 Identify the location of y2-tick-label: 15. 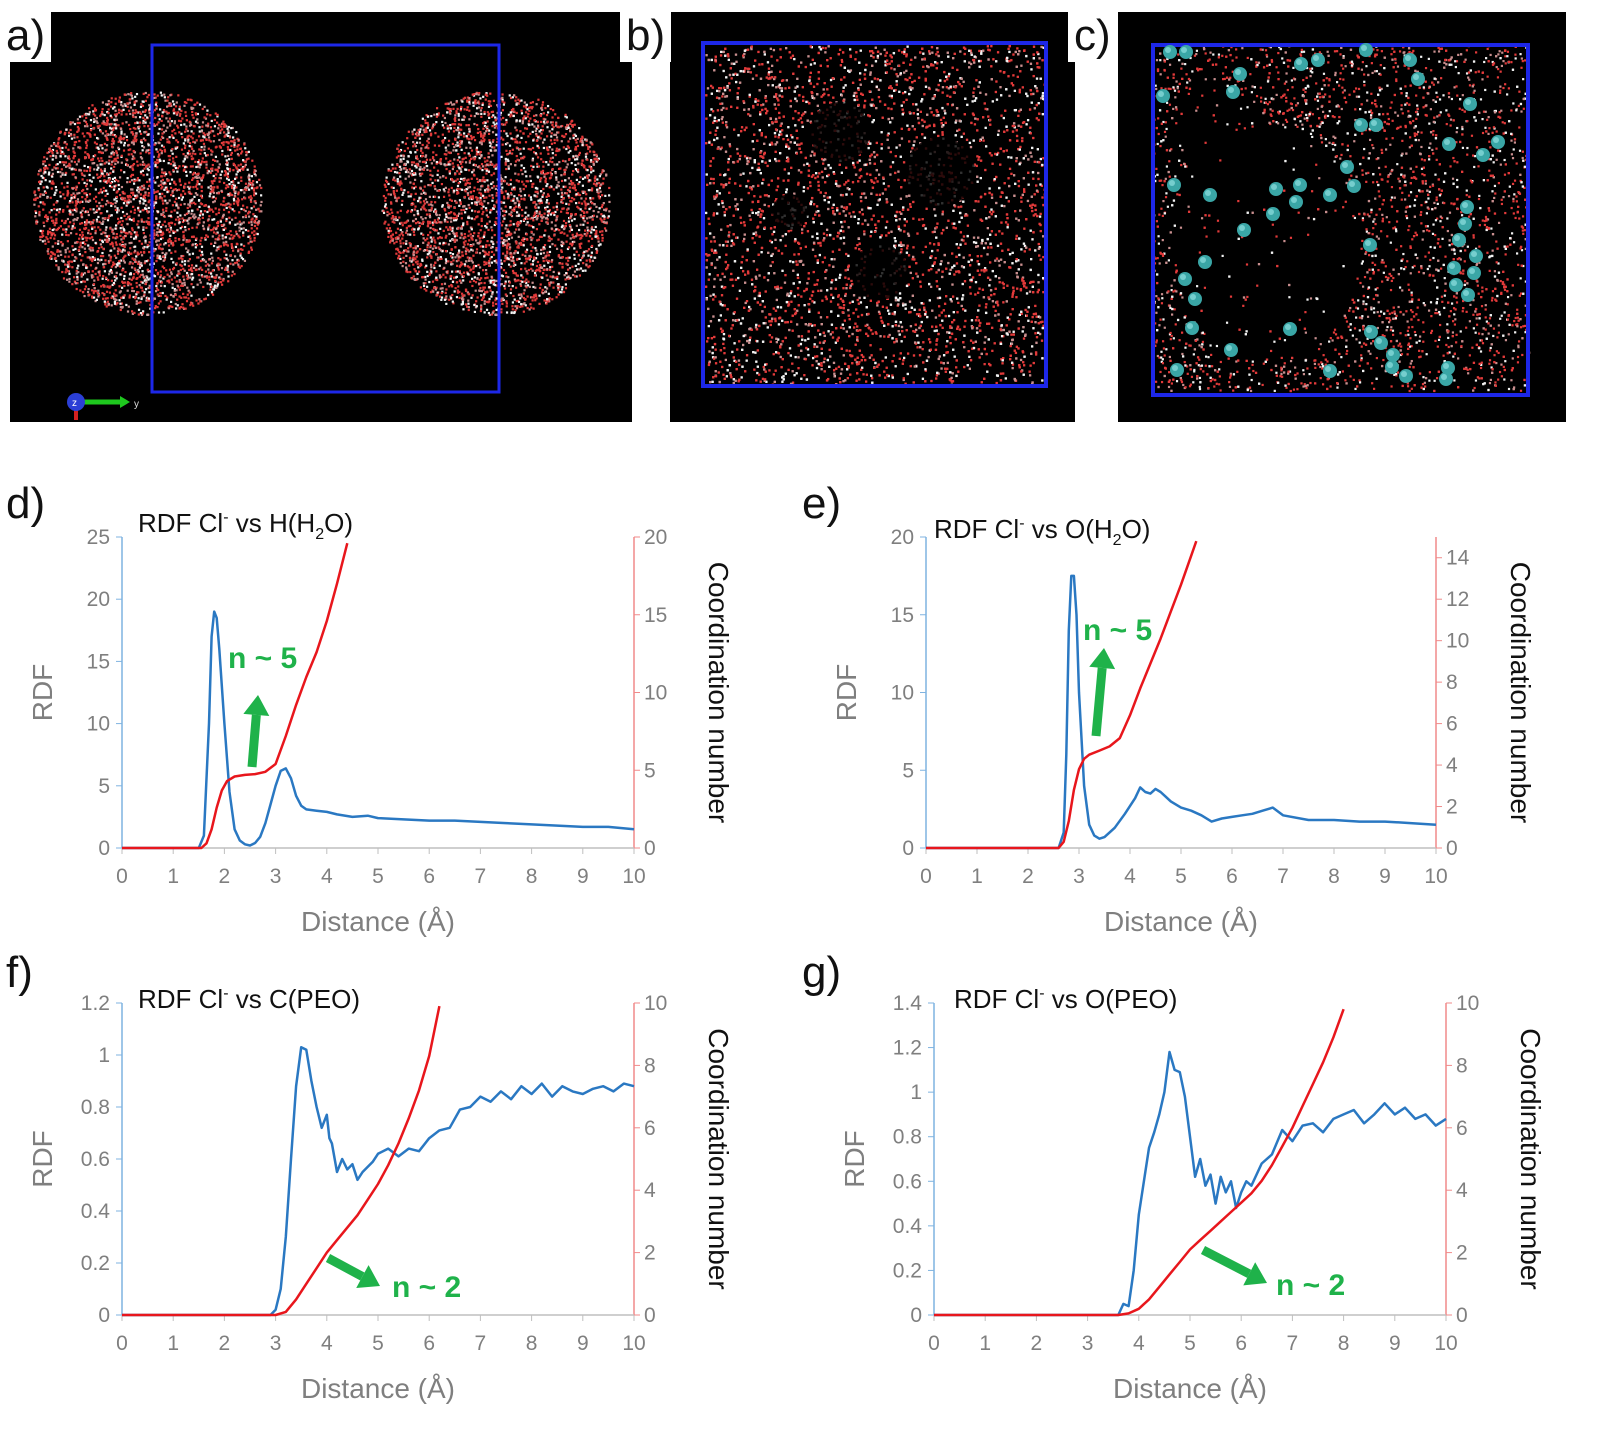
(655, 615).